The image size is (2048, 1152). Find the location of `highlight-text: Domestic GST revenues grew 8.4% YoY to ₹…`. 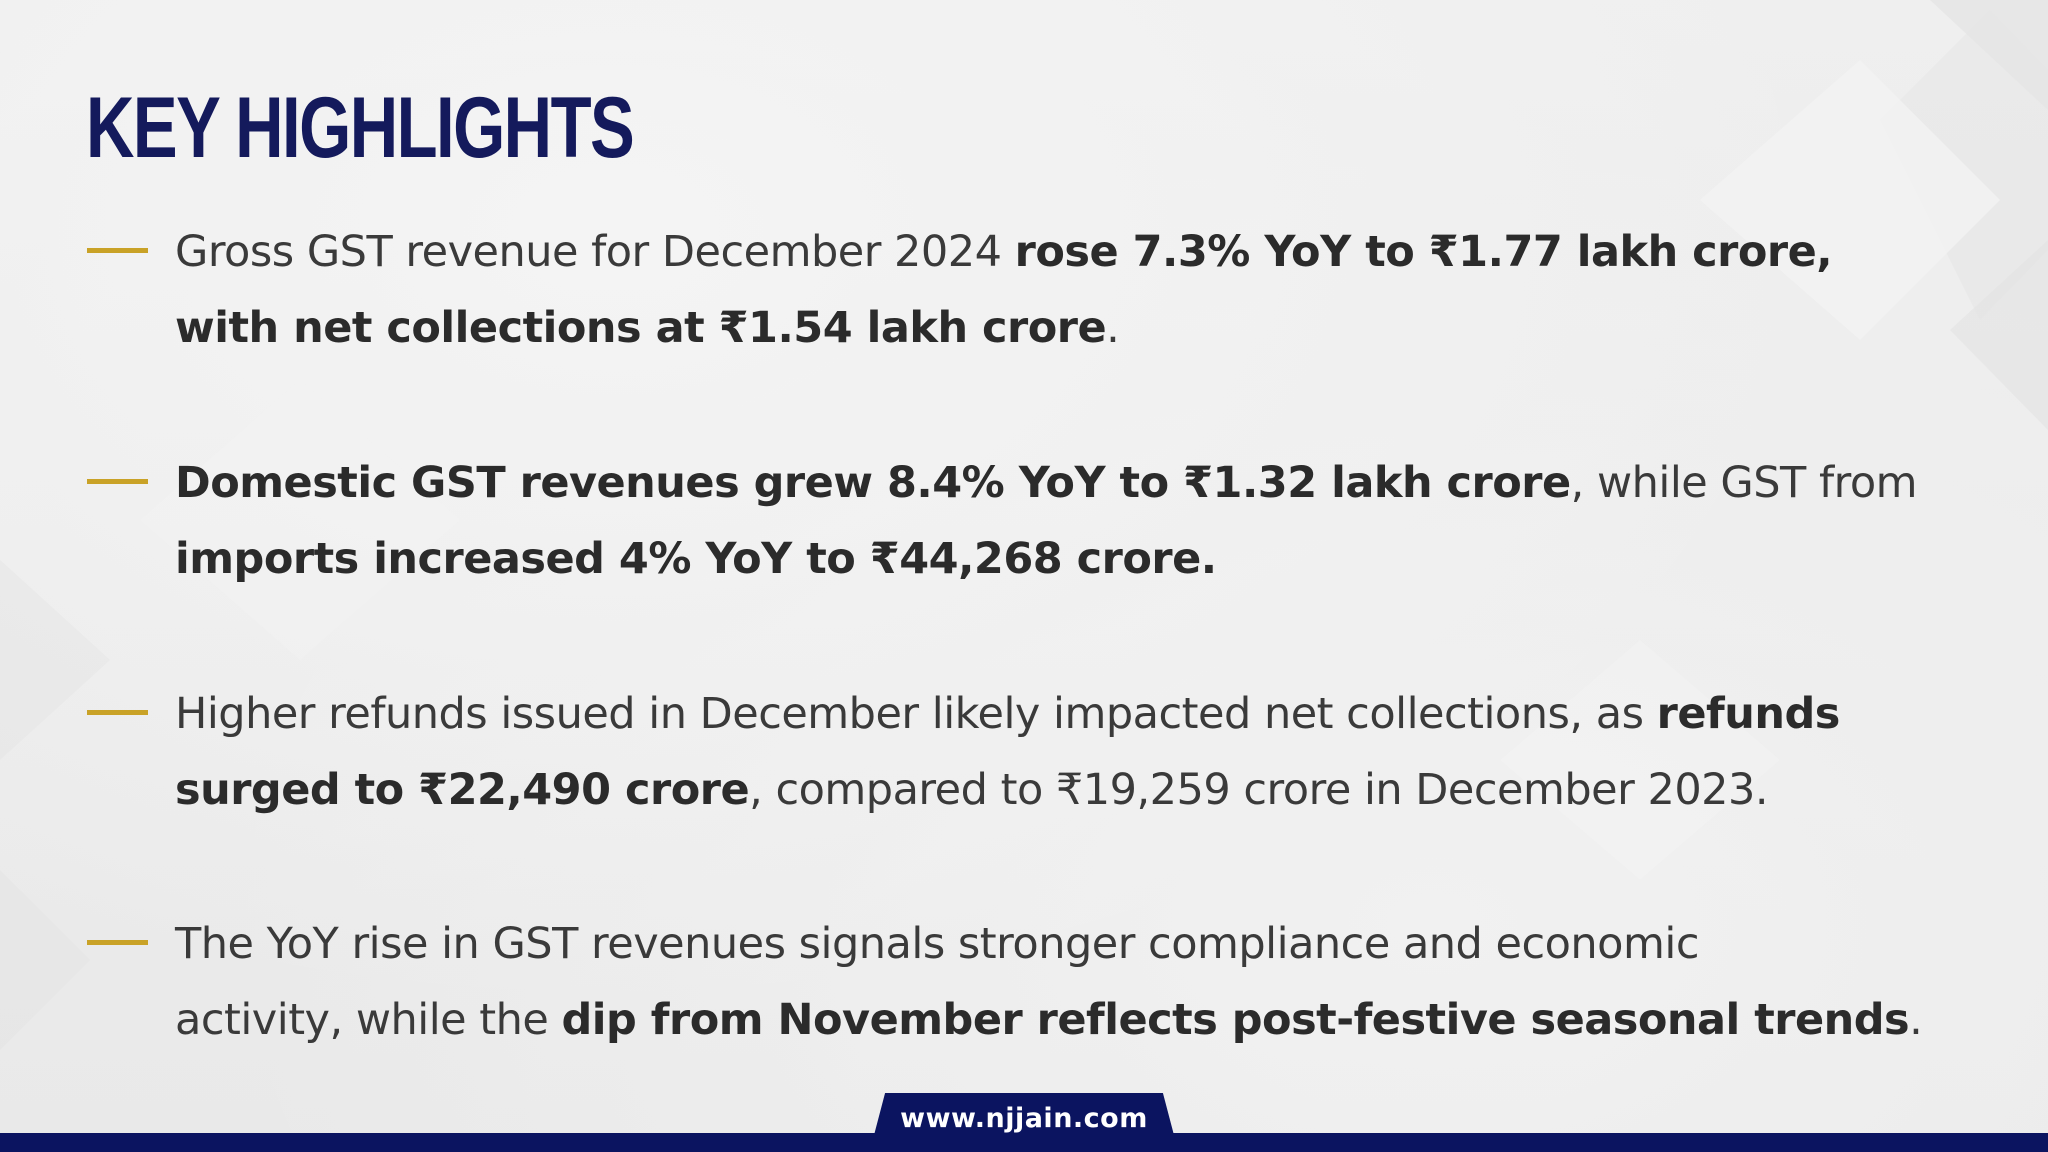

highlight-text: Domestic GST revenues grew 8.4% YoY to ₹… is located at coordinates (1105, 521).